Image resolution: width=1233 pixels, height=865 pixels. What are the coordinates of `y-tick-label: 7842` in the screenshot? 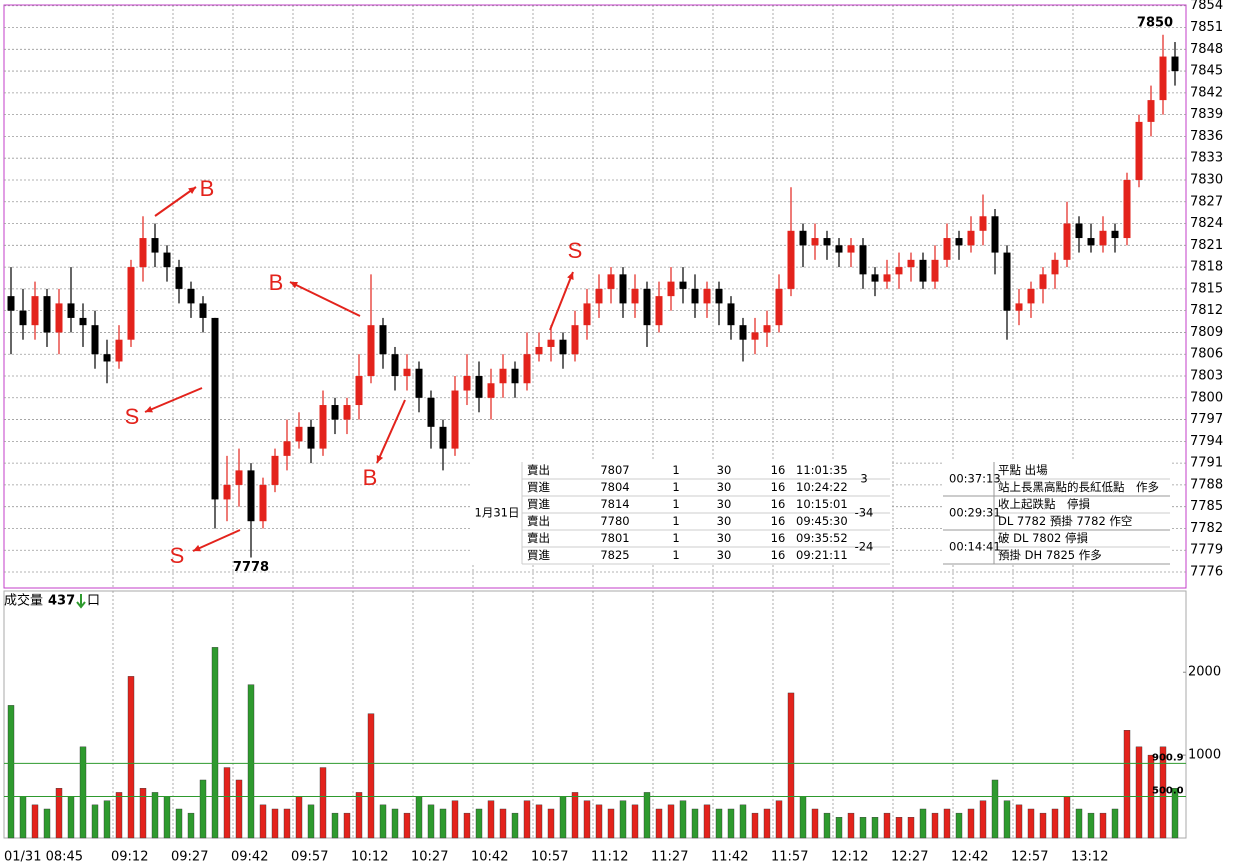 It's located at (1206, 92).